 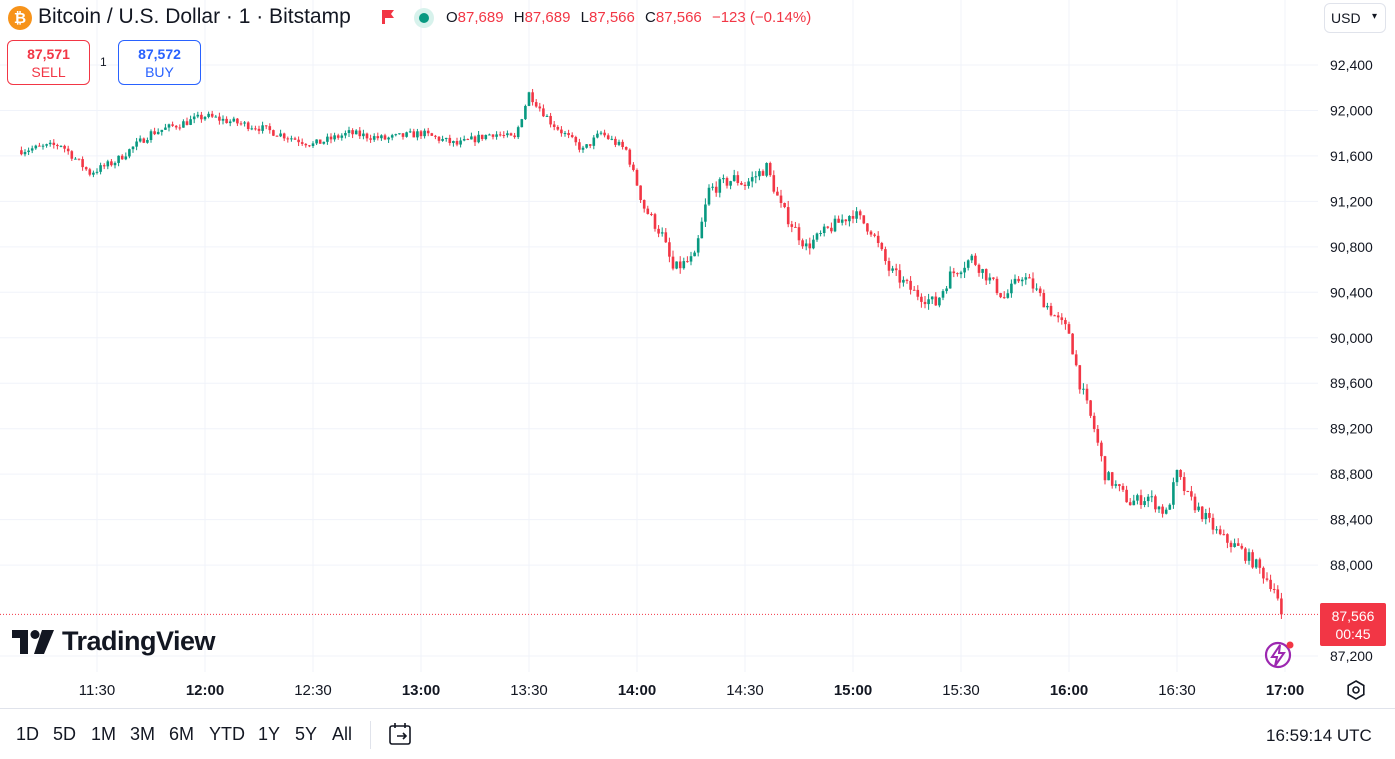 What do you see at coordinates (370, 735) in the screenshot?
I see `toolbar-divider` at bounding box center [370, 735].